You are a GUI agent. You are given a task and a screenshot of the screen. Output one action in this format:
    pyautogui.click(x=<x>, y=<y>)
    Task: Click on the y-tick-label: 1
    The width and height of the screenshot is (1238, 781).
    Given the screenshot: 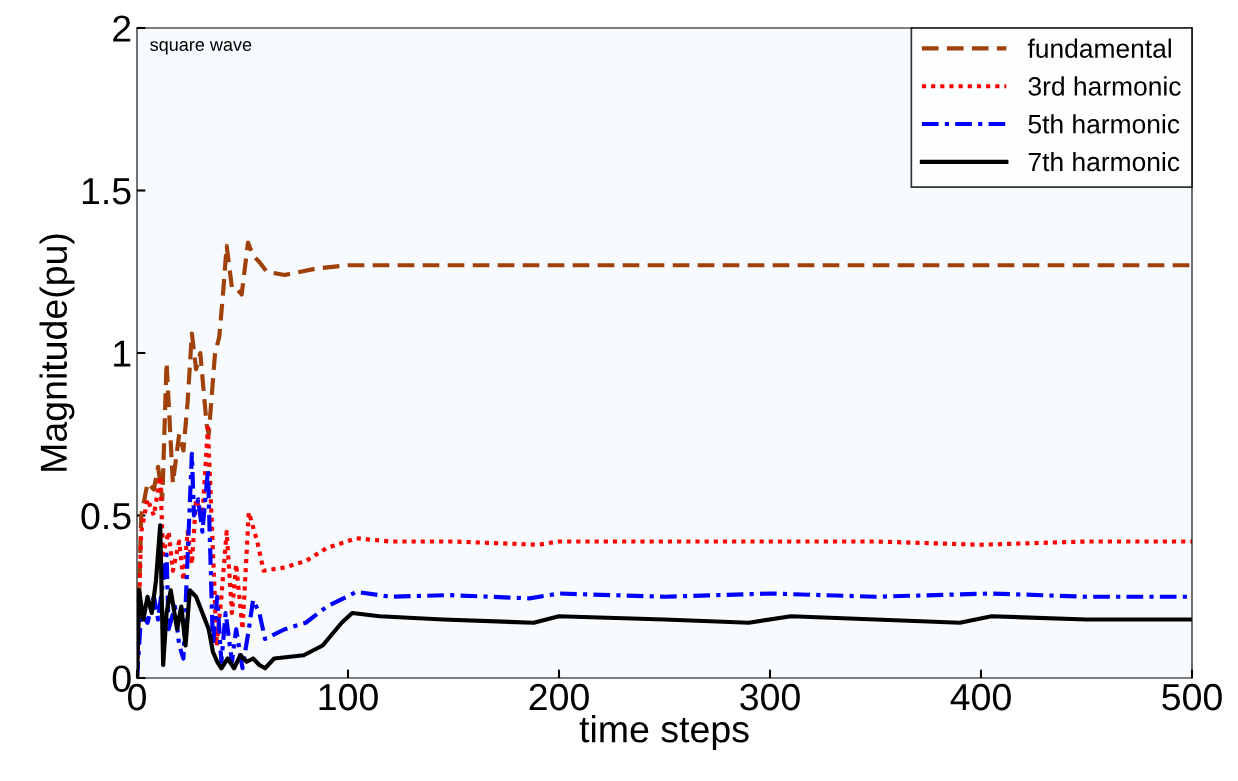 What is the action you would take?
    pyautogui.click(x=122, y=353)
    